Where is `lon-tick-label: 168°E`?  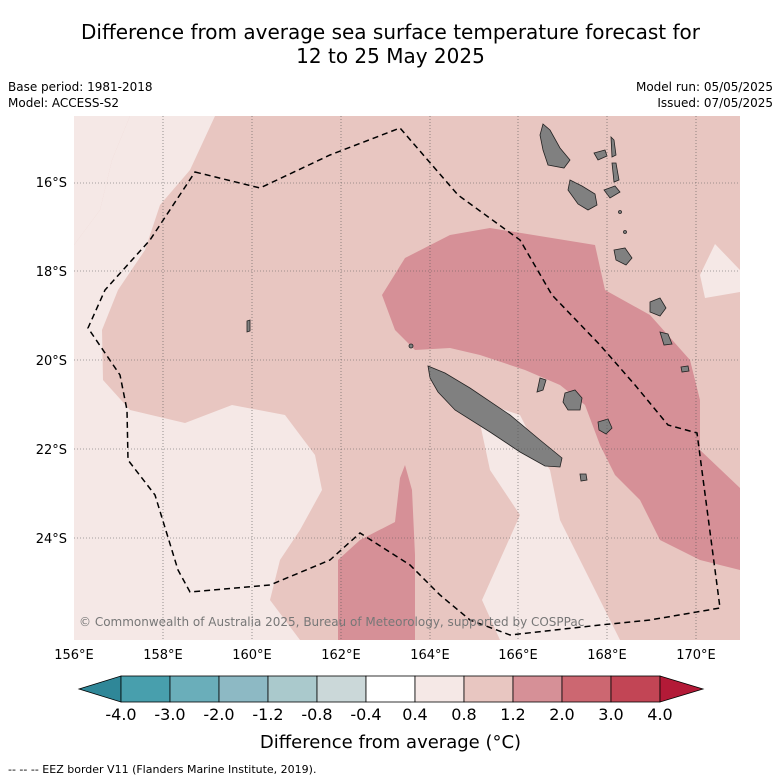 lon-tick-label: 168°E is located at coordinates (607, 655).